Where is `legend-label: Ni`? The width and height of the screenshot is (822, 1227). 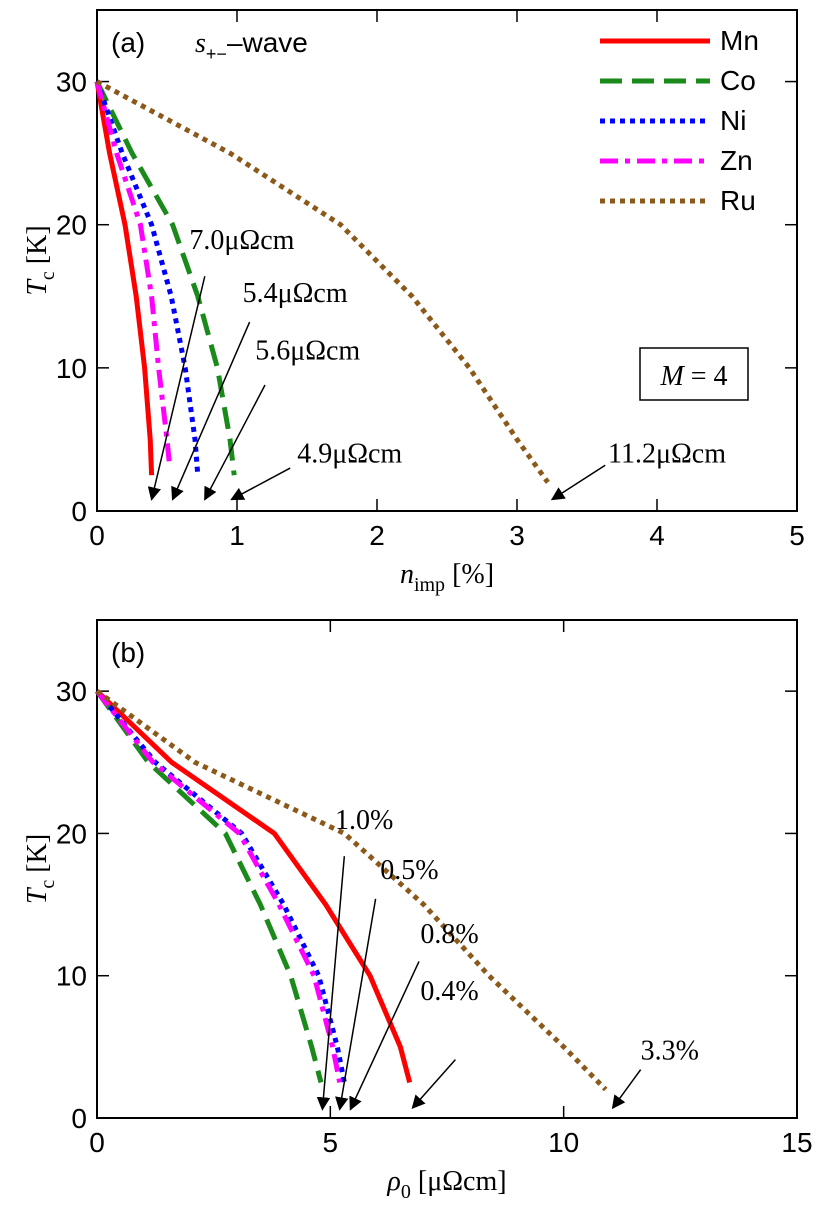 legend-label: Ni is located at coordinates (733, 120).